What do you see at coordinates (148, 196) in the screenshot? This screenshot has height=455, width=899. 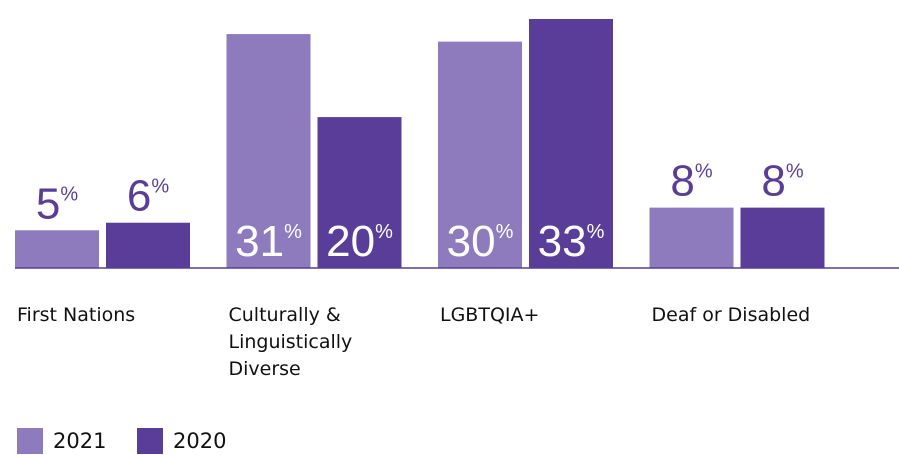 I see `value-label: 6%` at bounding box center [148, 196].